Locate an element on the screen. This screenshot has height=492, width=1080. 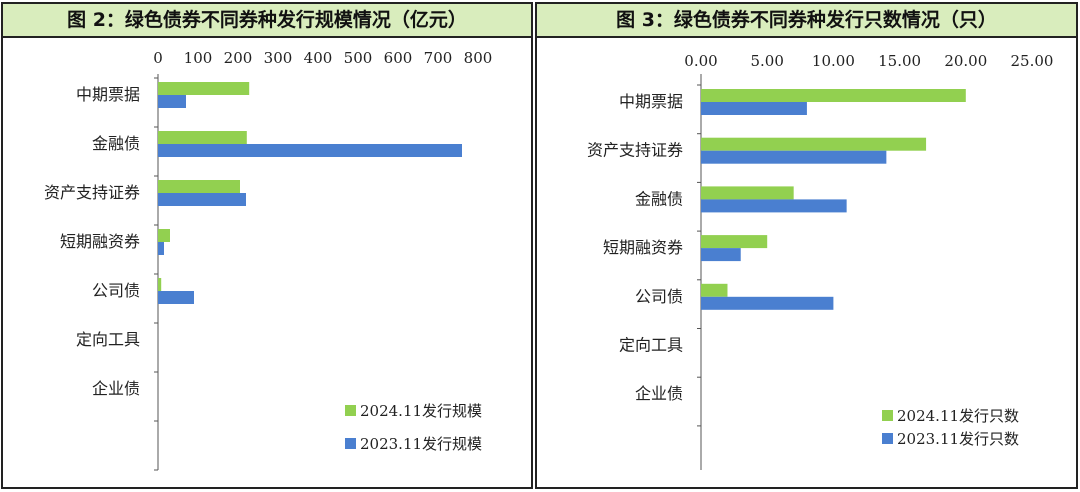
x-tick-label: 15.00 is located at coordinates (899, 61).